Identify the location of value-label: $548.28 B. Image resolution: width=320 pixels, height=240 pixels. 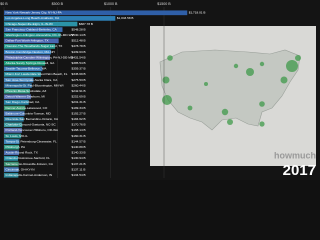
(79, 29).